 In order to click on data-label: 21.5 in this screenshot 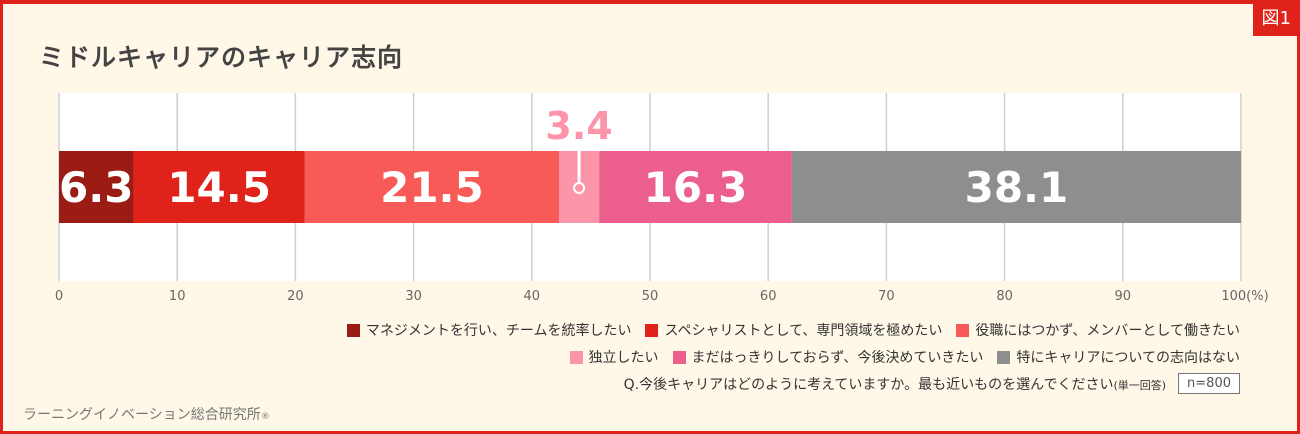, I will do `click(432, 187)`.